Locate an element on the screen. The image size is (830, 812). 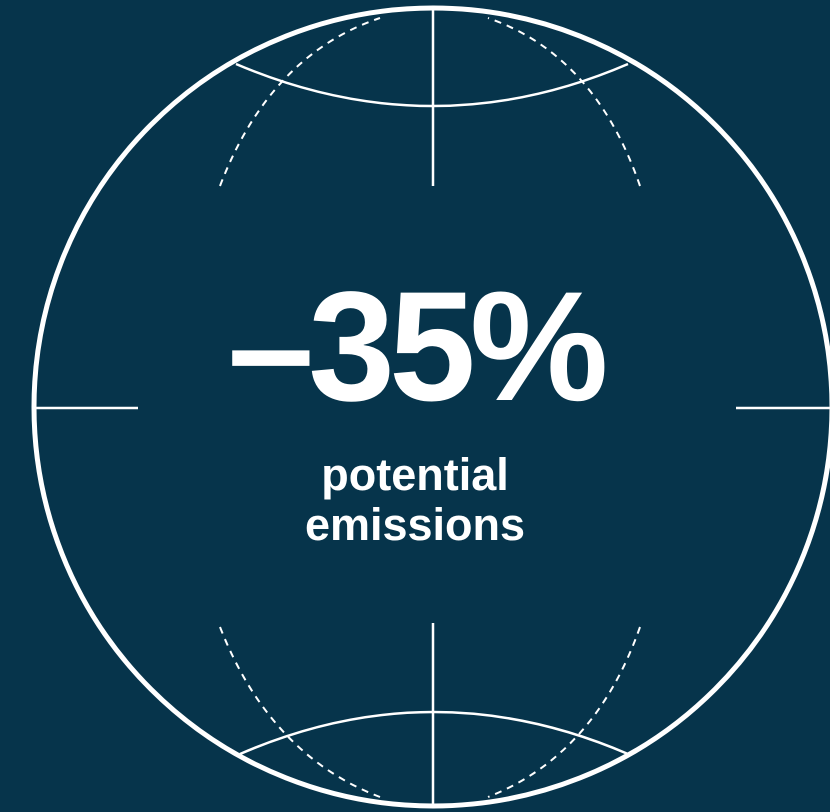
globe-dashed-meridian-top-right is located at coordinates (564, 102).